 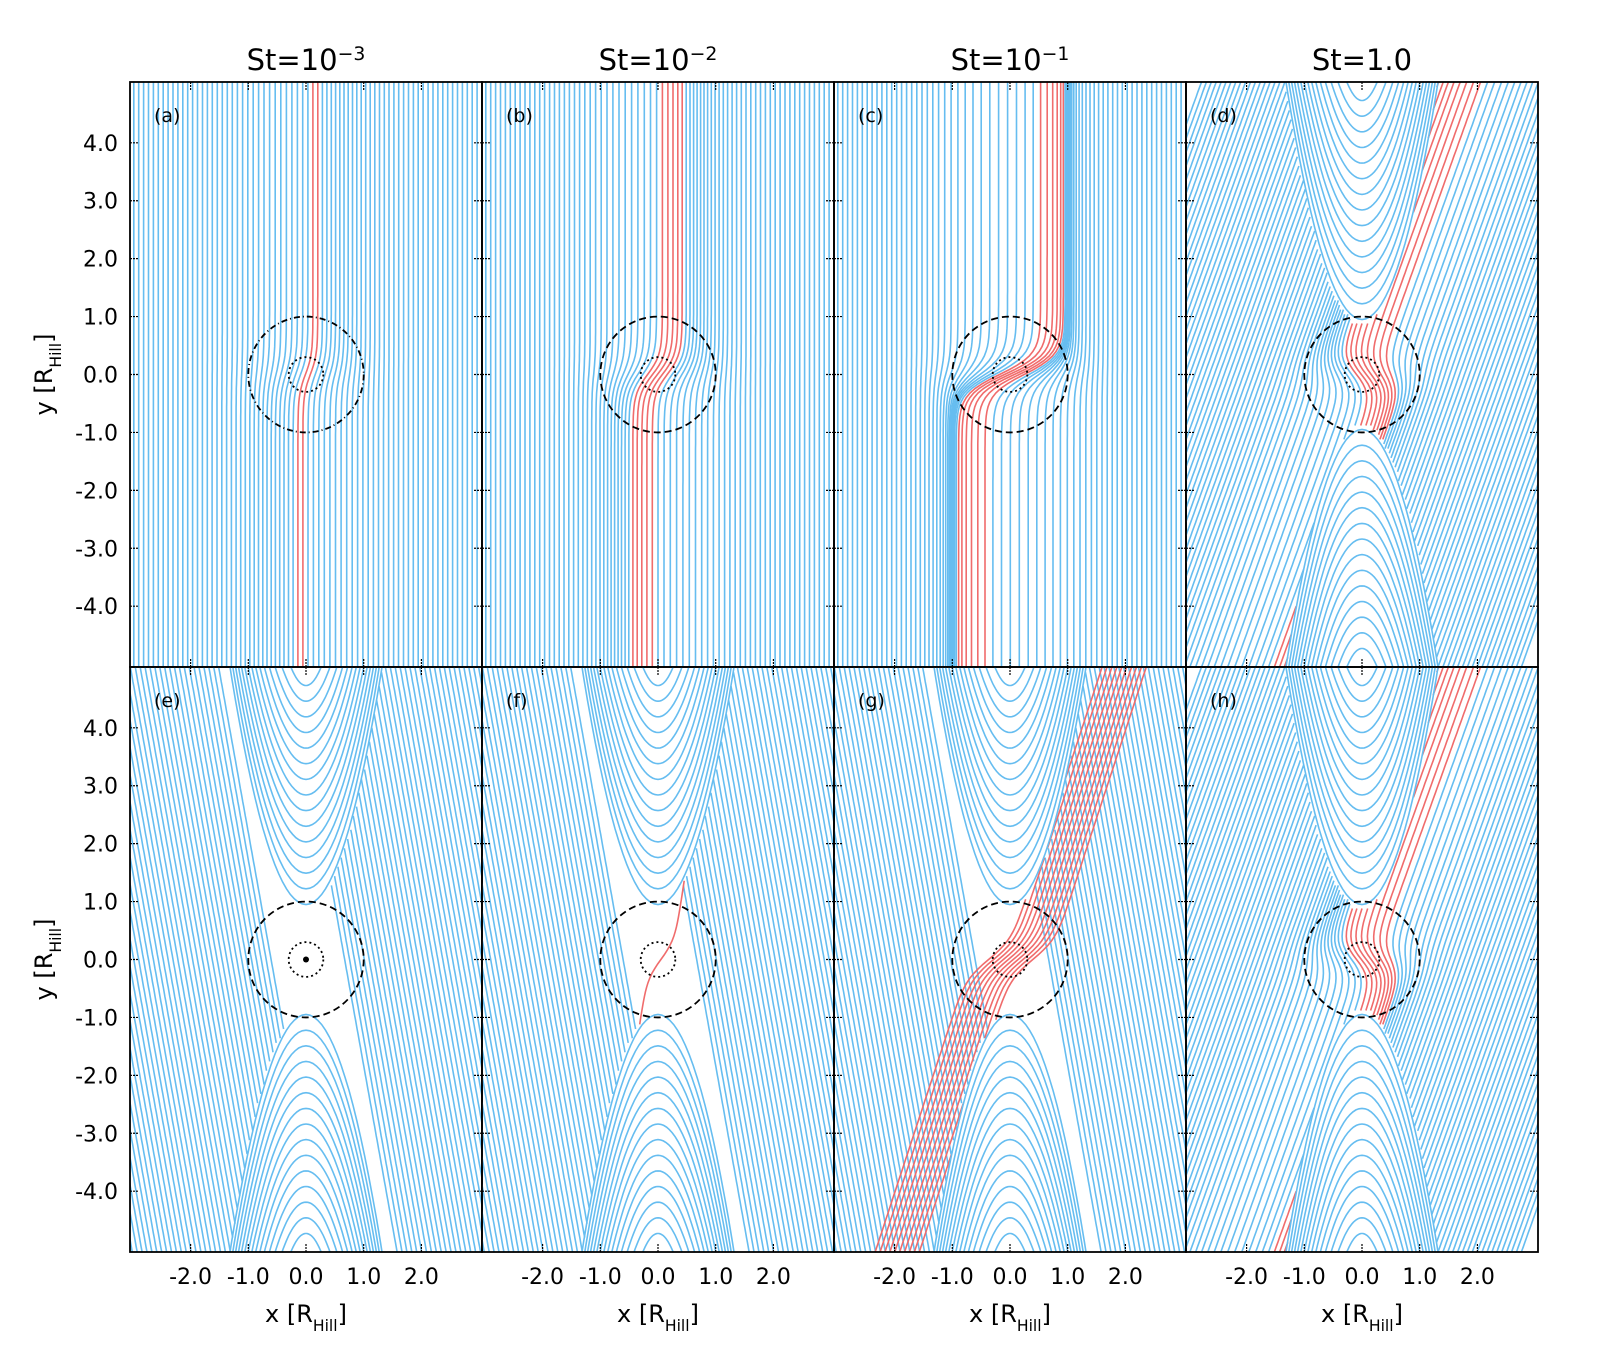 What do you see at coordinates (100, 376) in the screenshot?
I see `y-tick-label: 0.0` at bounding box center [100, 376].